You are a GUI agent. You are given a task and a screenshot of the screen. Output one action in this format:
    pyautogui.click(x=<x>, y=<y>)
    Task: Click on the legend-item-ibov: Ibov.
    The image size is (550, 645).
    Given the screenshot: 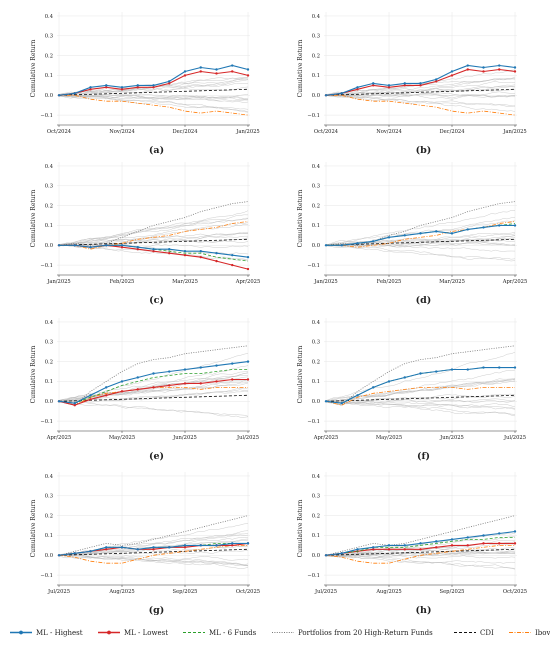 What is the action you would take?
    pyautogui.click(x=529, y=633)
    